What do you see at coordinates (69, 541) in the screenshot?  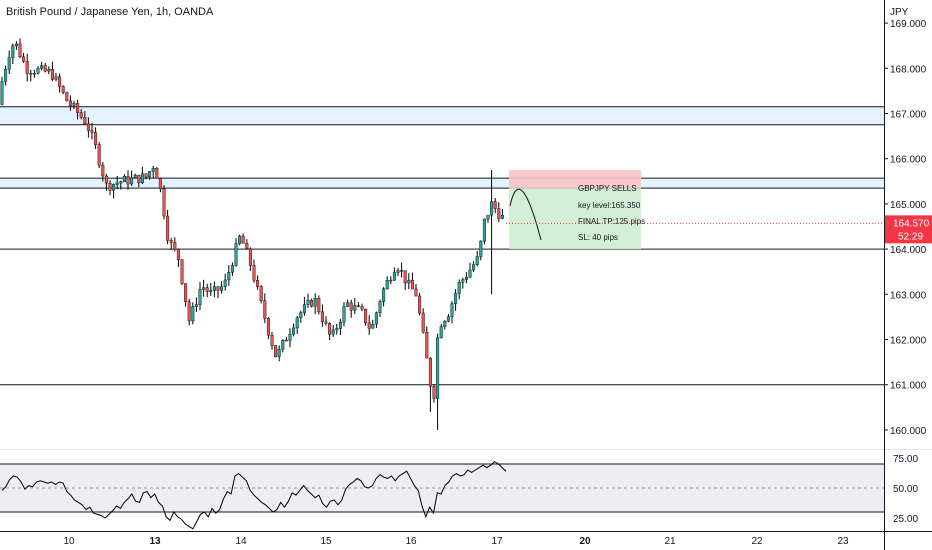 I see `time-tick-0: 10` at bounding box center [69, 541].